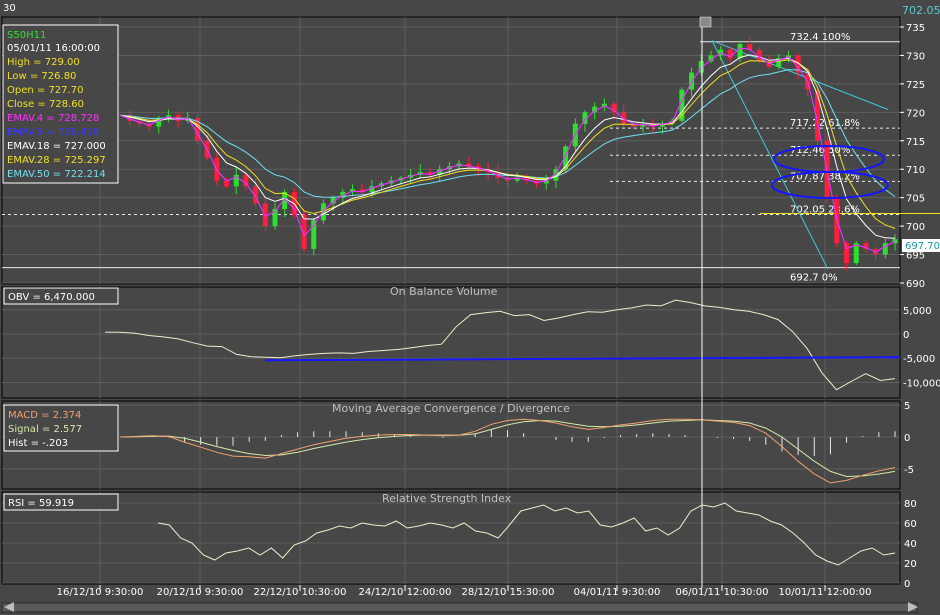 The width and height of the screenshot is (940, 615). Describe the element at coordinates (56, 146) in the screenshot. I see `info-ema18: EMAV.18 = 727.000` at that location.